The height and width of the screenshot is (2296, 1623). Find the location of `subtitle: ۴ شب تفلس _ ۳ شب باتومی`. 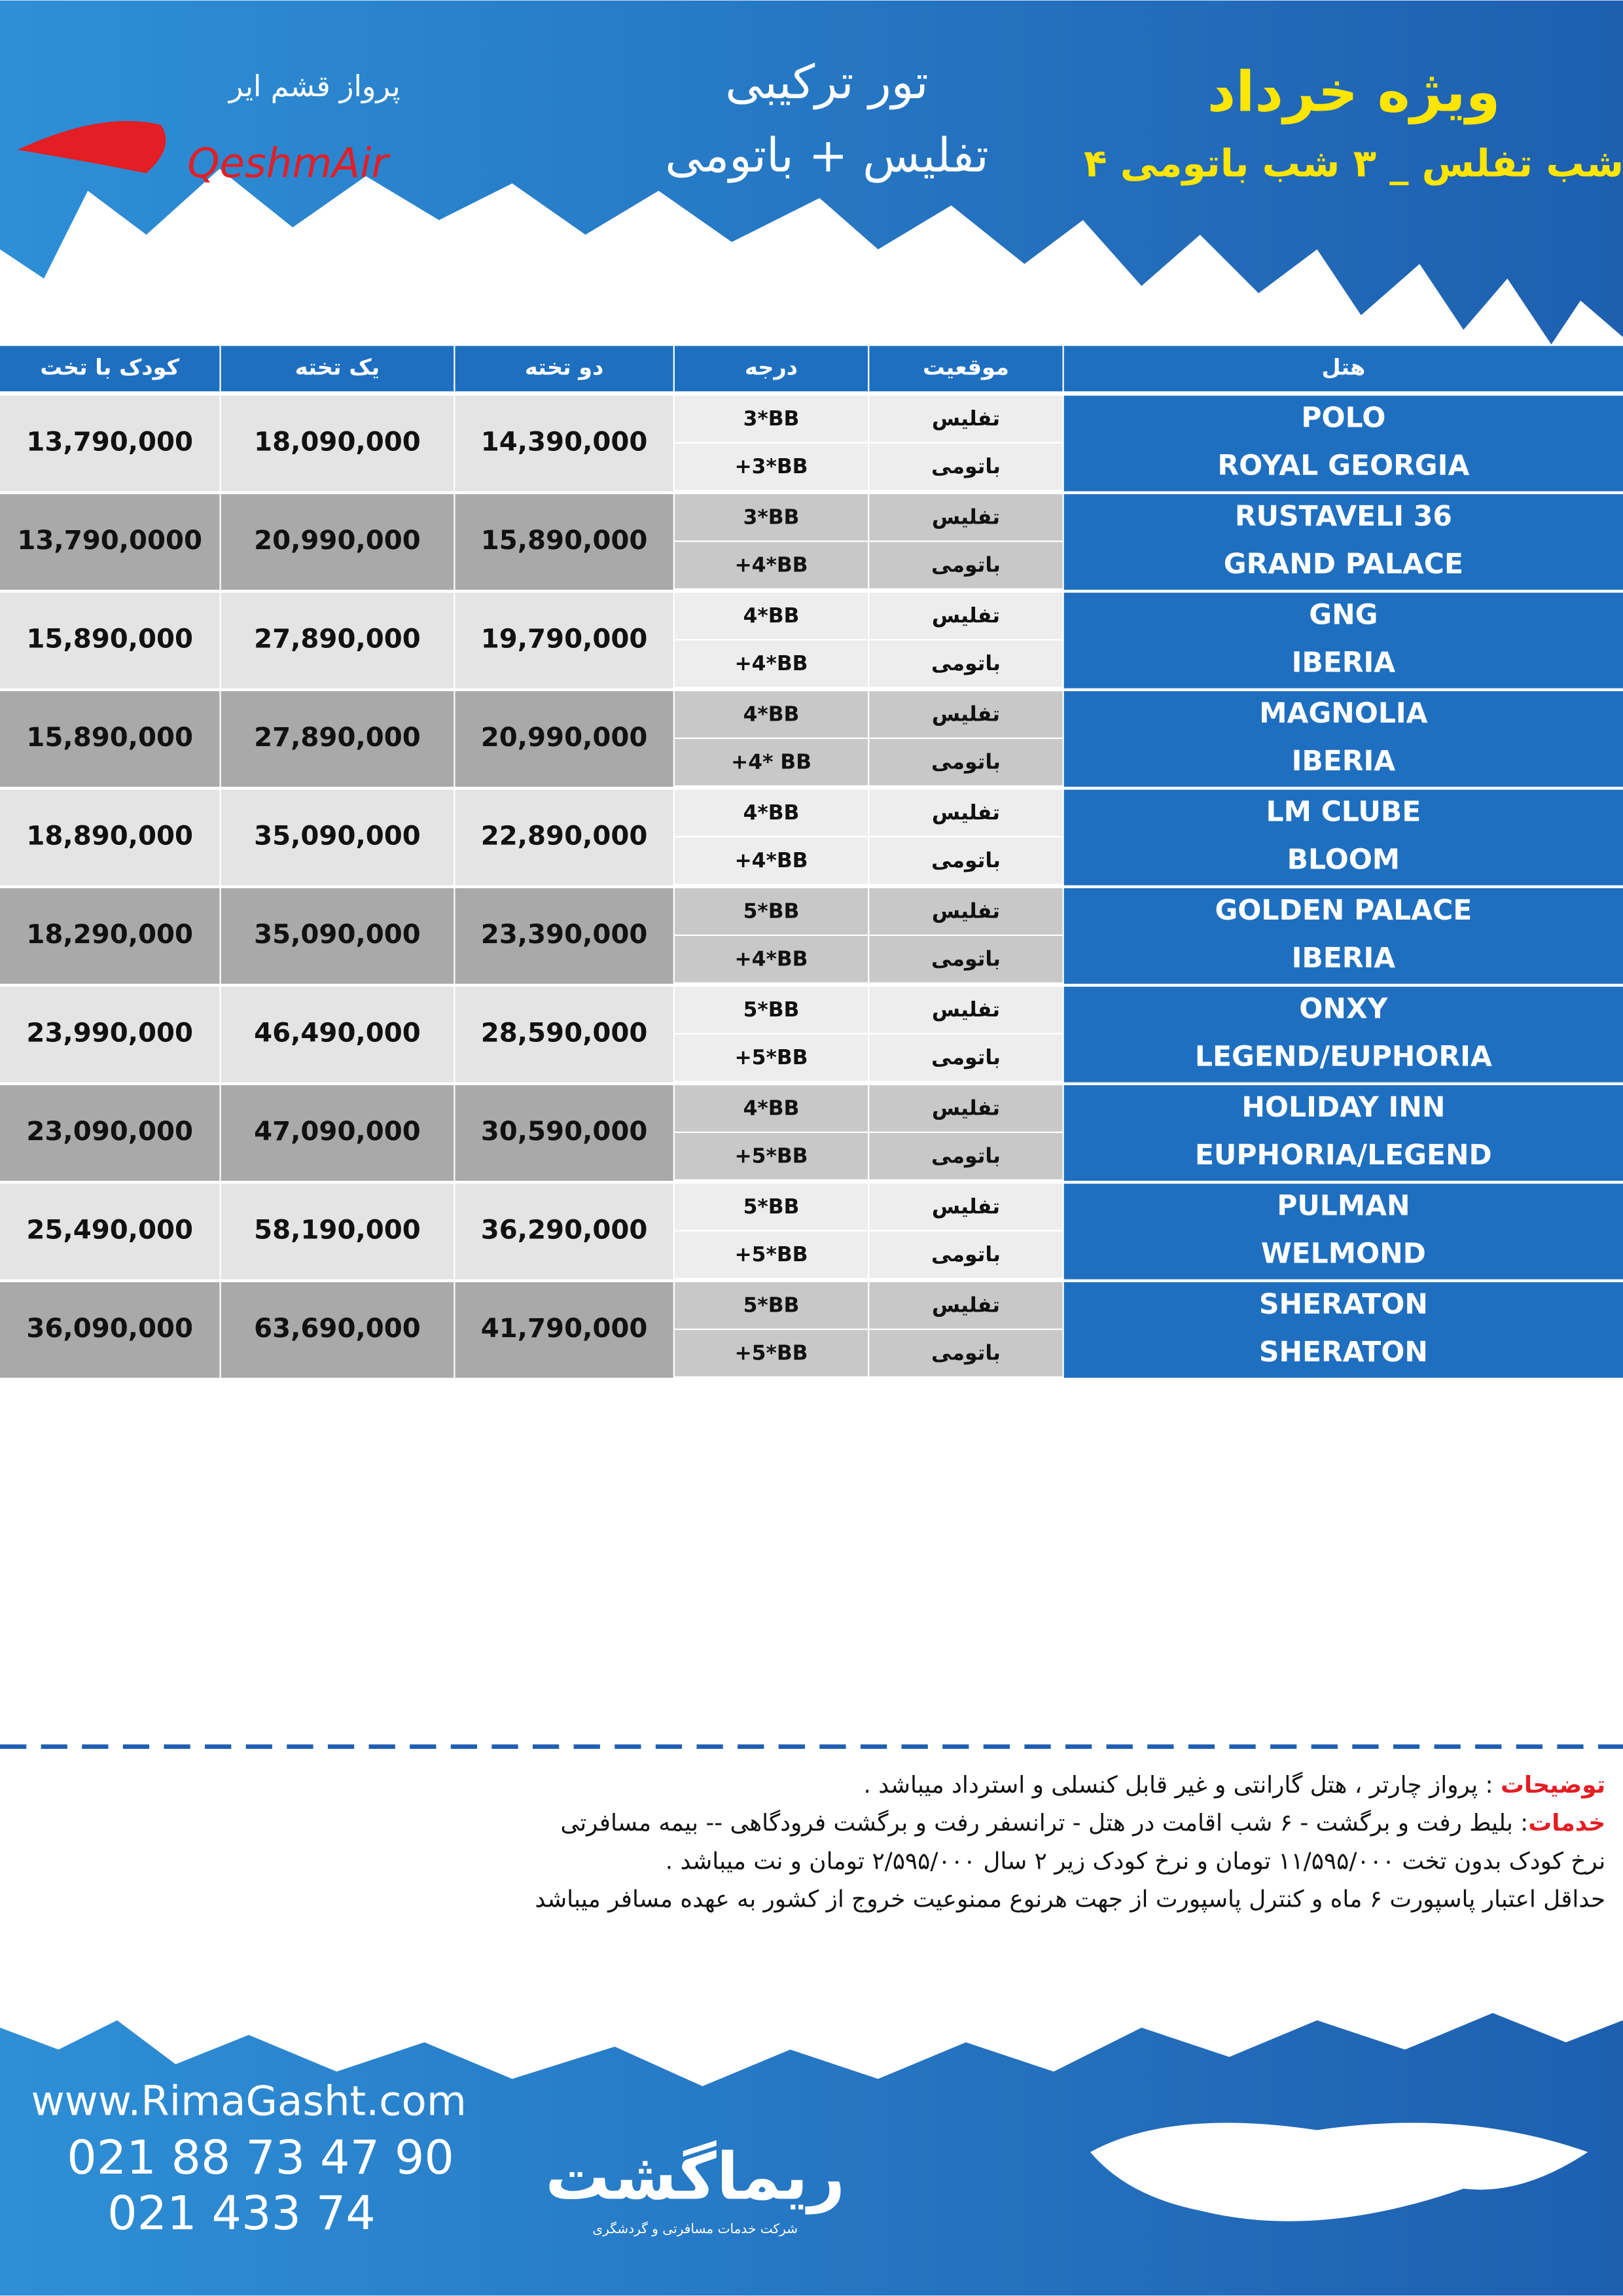

subtitle: ۴ شب تفلس _ ۳ شب باتومی is located at coordinates (1353, 164).